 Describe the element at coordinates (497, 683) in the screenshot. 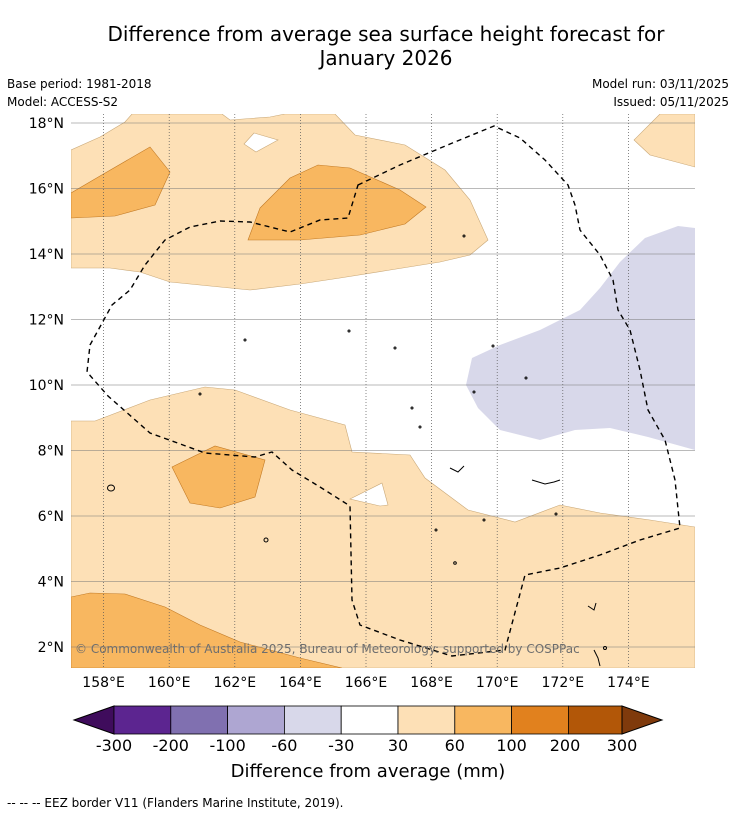

I see `lon-label: 170°E` at that location.